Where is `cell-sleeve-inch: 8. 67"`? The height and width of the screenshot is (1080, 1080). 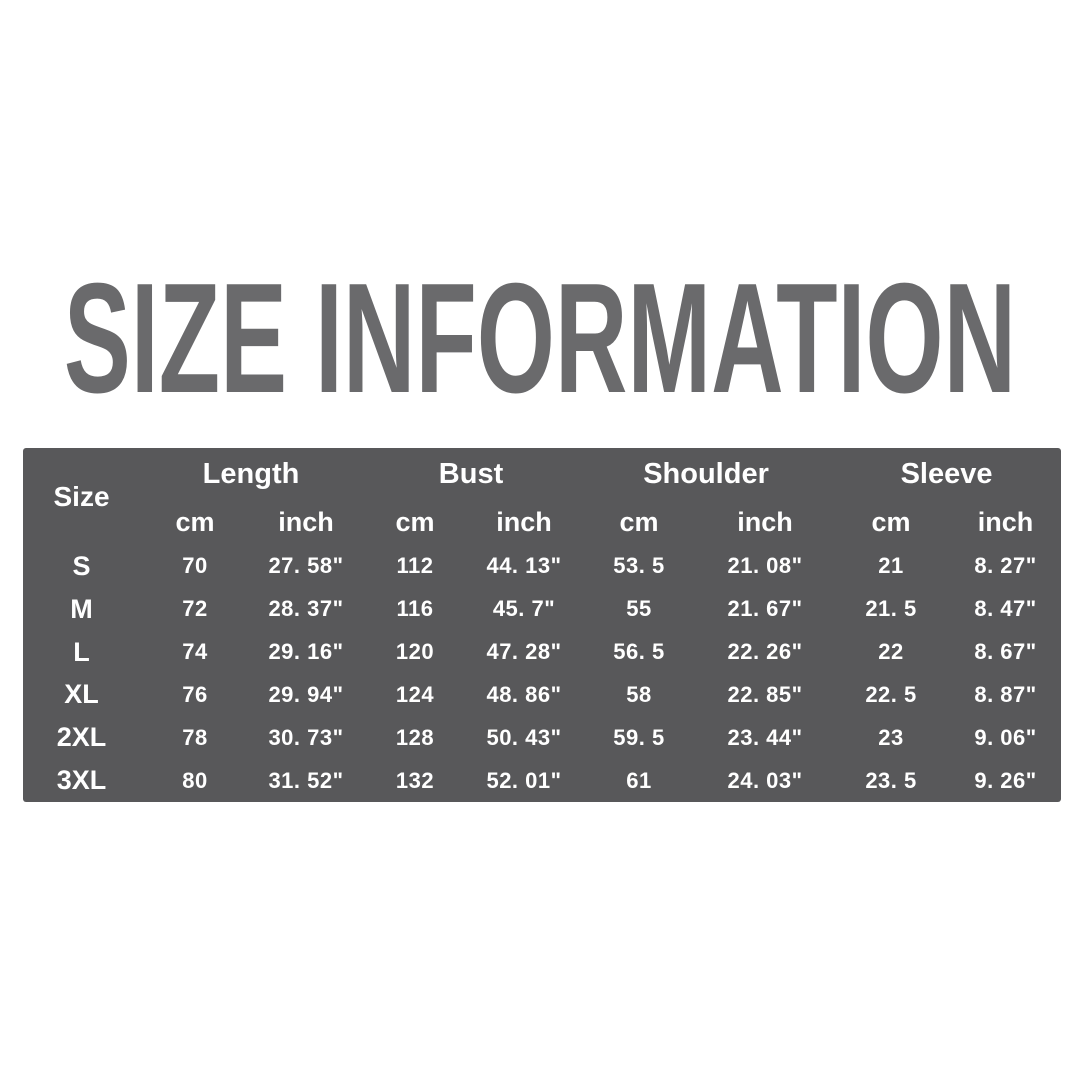 cell-sleeve-inch: 8. 67" is located at coordinates (1005, 652).